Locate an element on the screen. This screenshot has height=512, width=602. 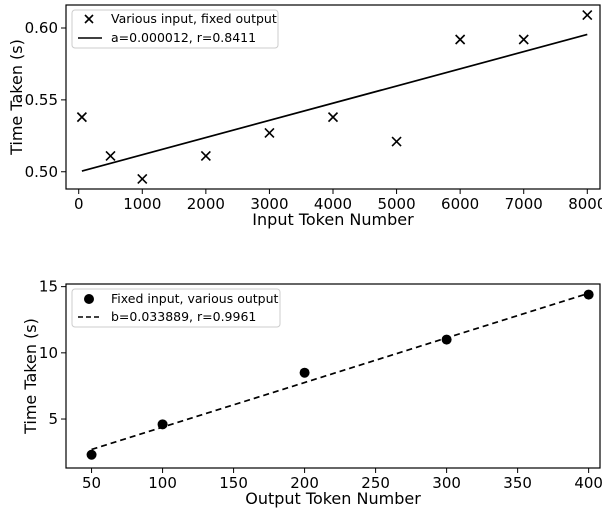
y-tick-label: 0.60 is located at coordinates (41, 28).